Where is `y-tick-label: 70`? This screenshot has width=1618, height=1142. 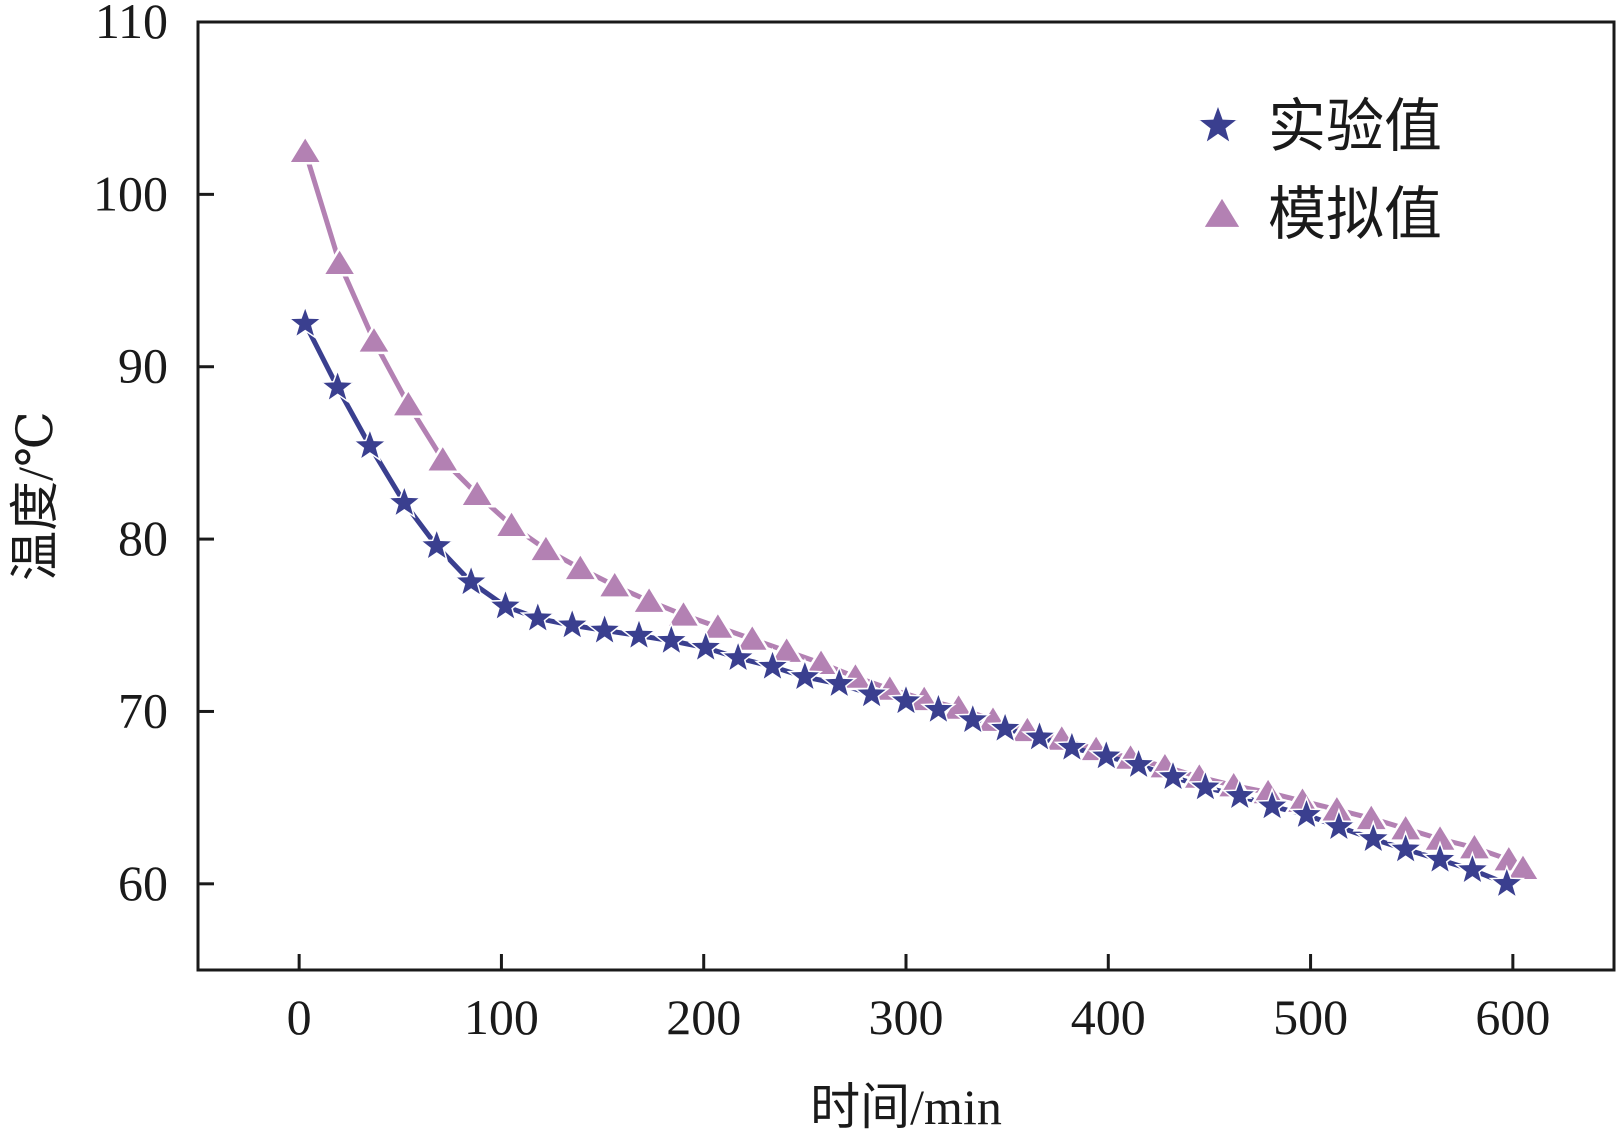 y-tick-label: 70 is located at coordinates (143, 710).